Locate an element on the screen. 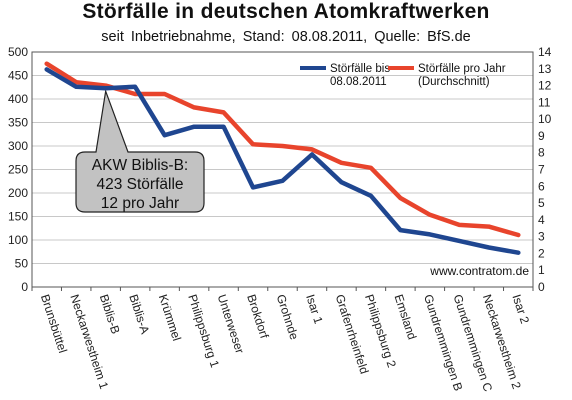 The image size is (572, 400). x-tick-label: Krümmel is located at coordinates (170, 318).